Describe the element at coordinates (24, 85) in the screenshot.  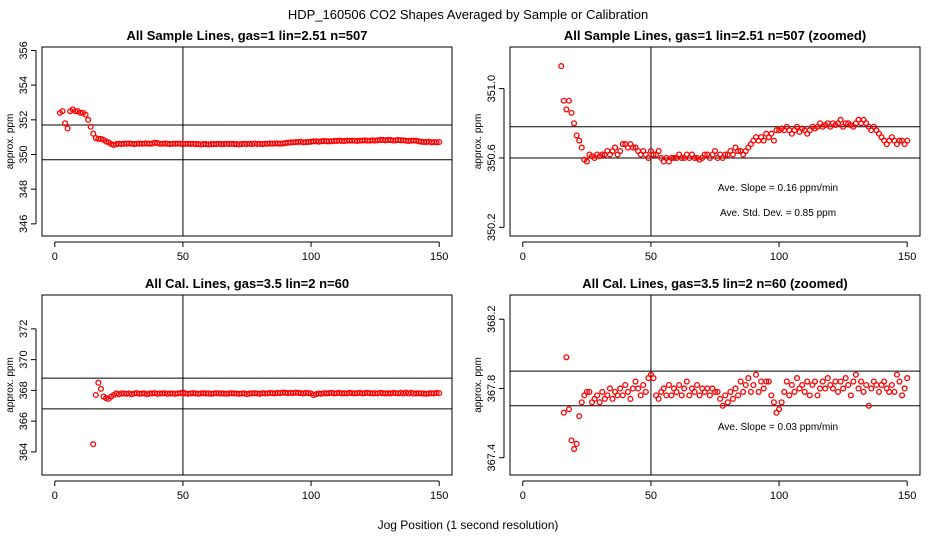
I see `y-tick-label: 354` at that location.